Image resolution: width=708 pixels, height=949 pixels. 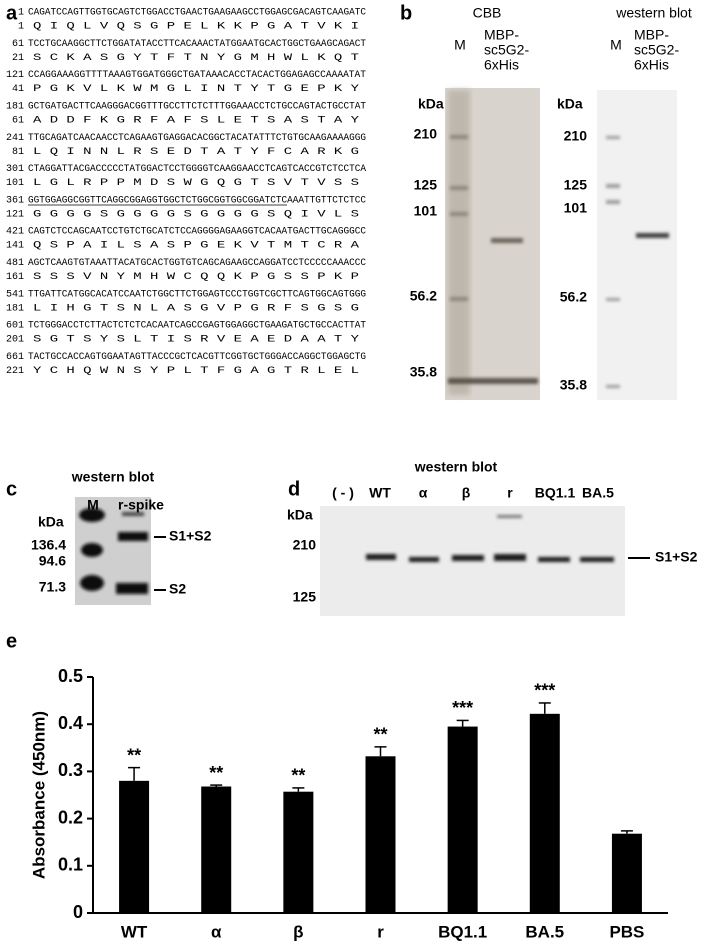 I want to click on x-tick-label: β, so click(x=298, y=931).